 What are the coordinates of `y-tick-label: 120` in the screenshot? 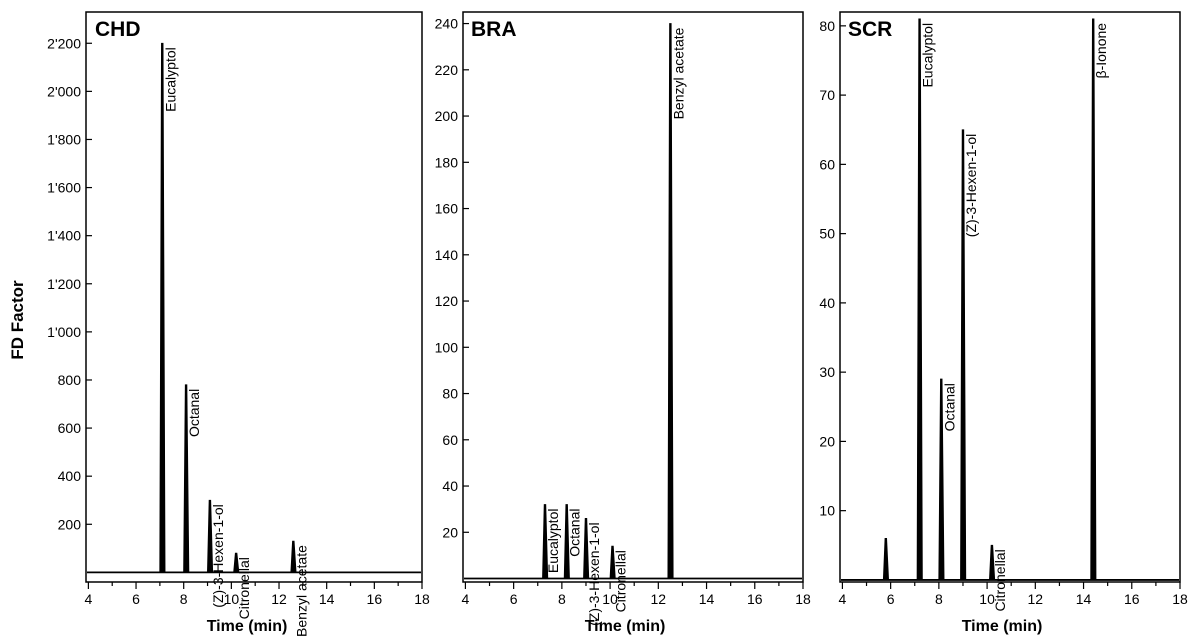 It's located at (447, 301).